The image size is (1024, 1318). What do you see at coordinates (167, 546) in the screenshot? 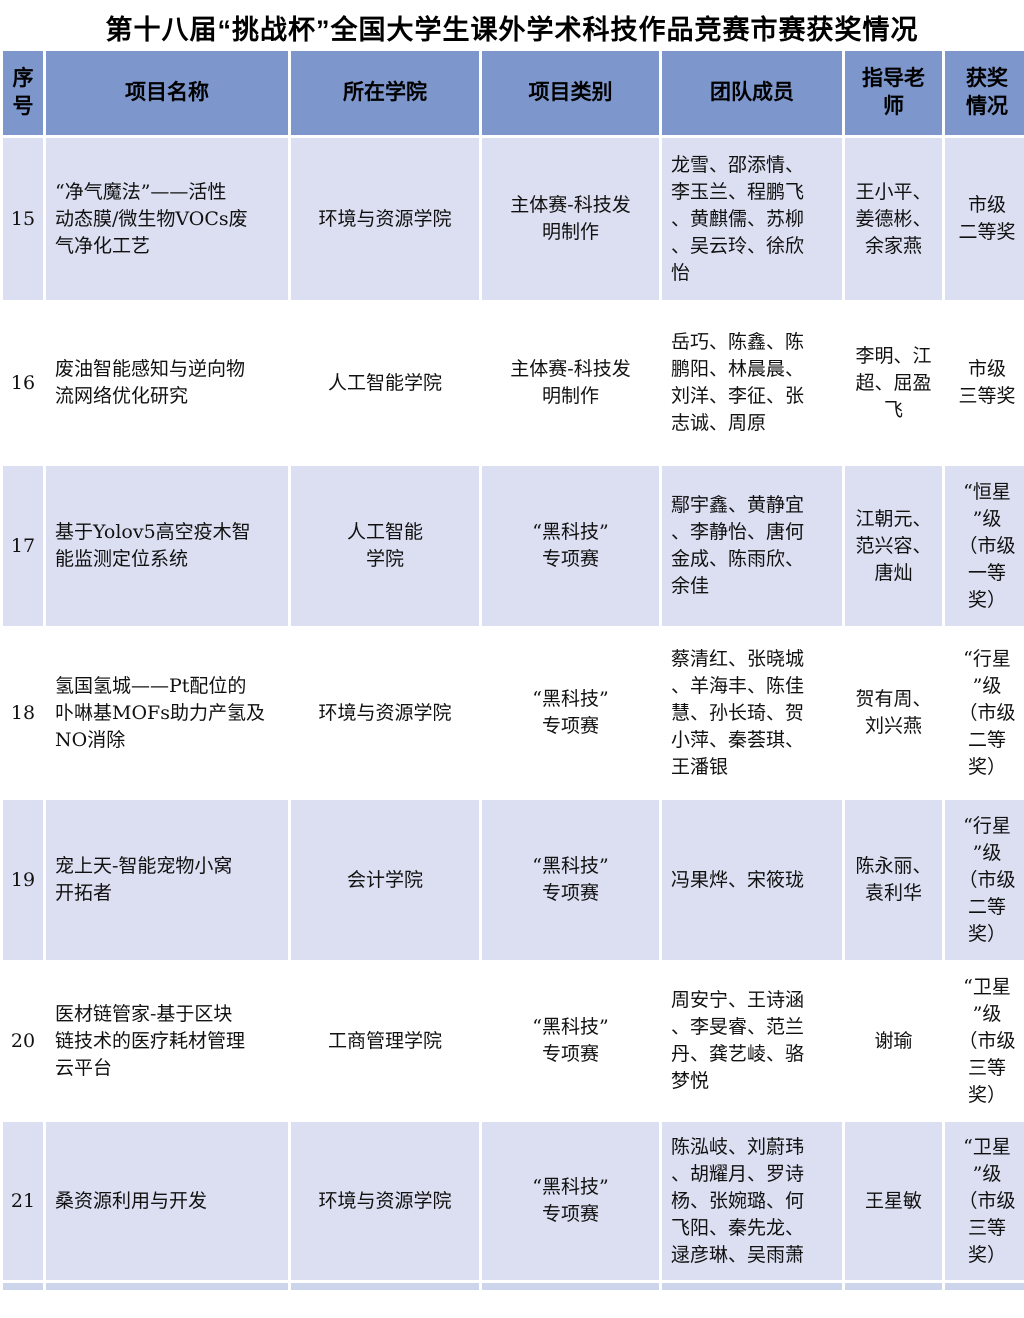
I see `cell-project-name: 基于Yolov5高空疫木智 能监测定位系统` at bounding box center [167, 546].